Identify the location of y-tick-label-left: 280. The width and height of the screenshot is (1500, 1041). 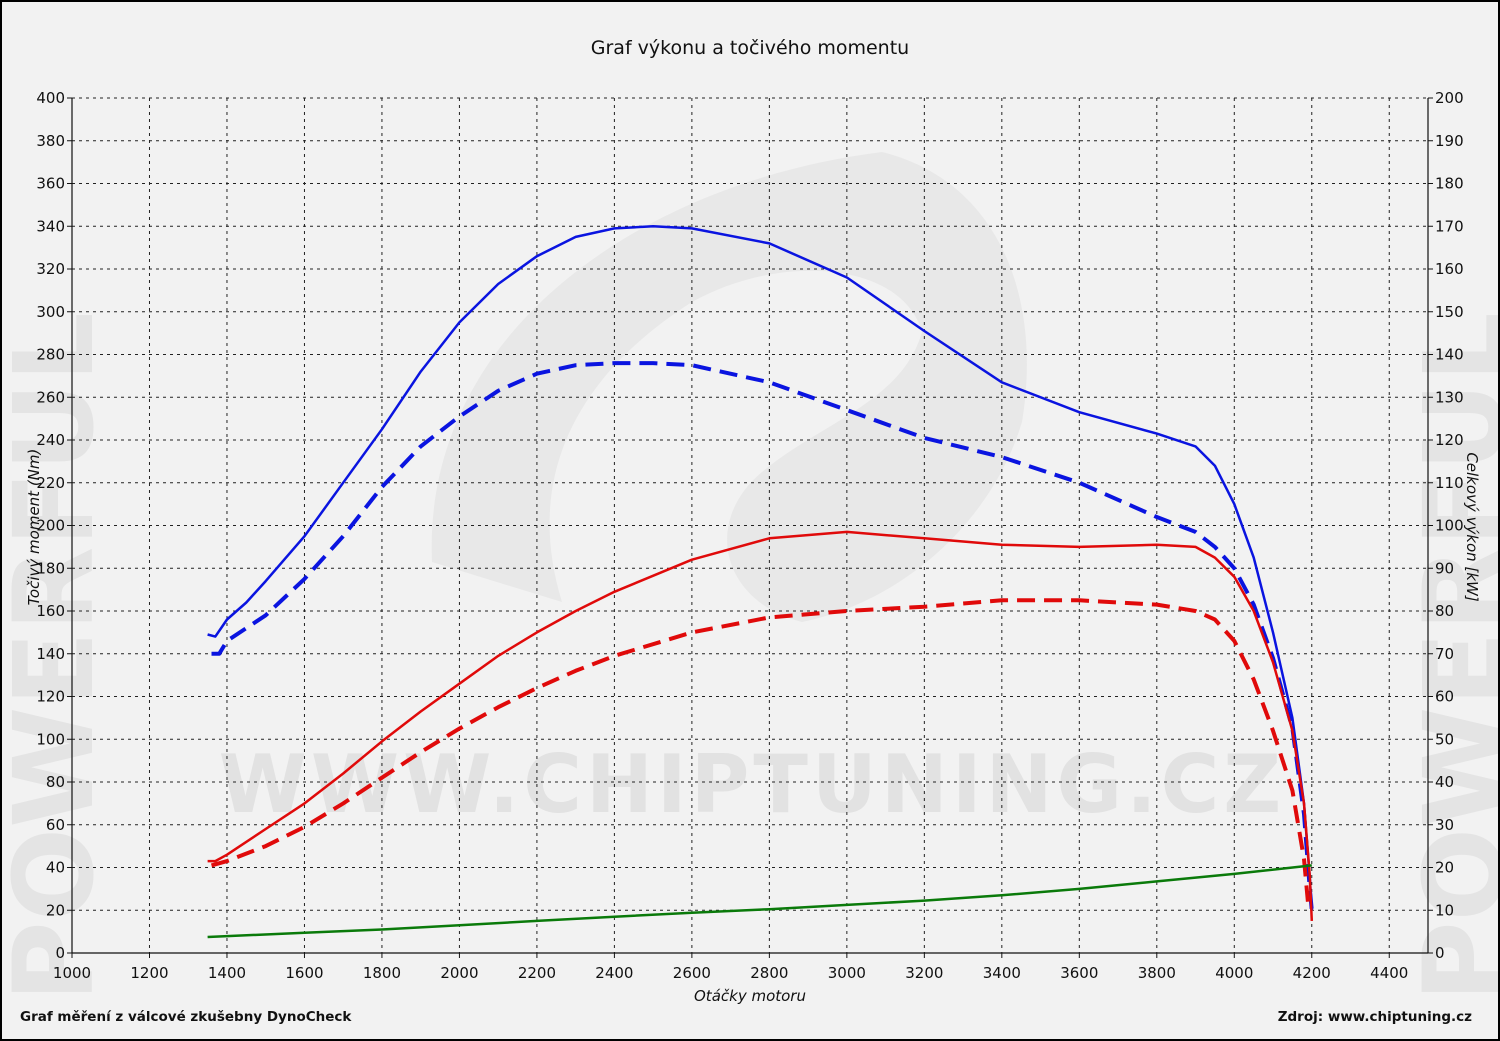
(50, 355).